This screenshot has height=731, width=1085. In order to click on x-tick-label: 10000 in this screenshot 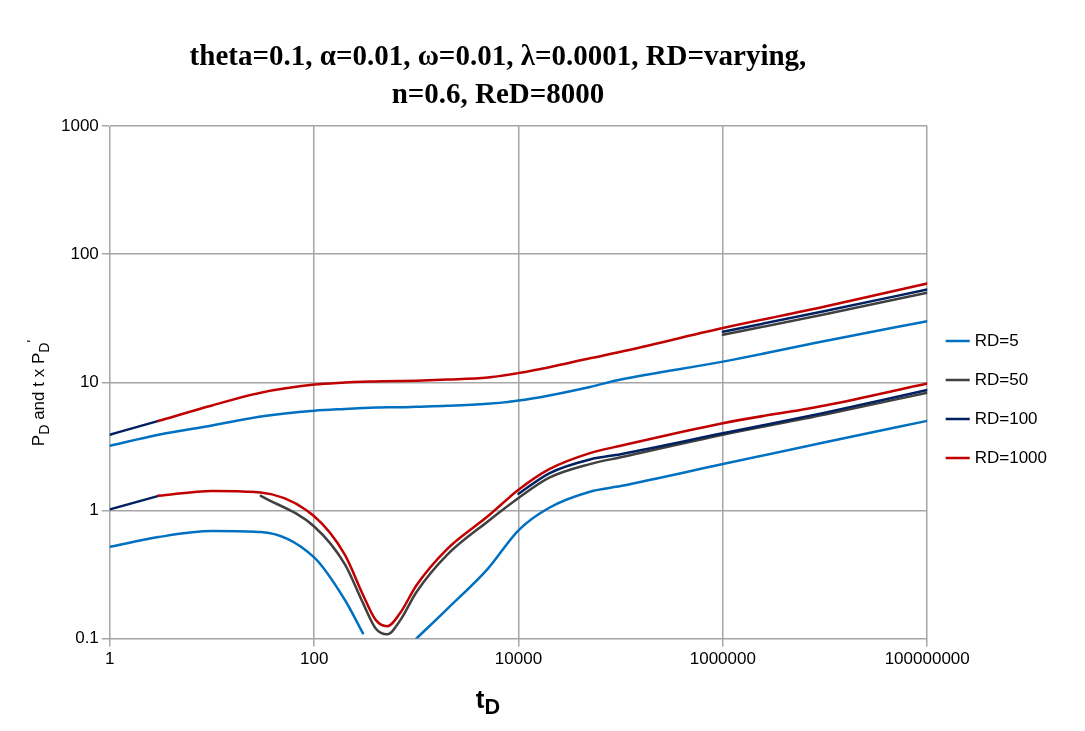, I will do `click(518, 659)`.